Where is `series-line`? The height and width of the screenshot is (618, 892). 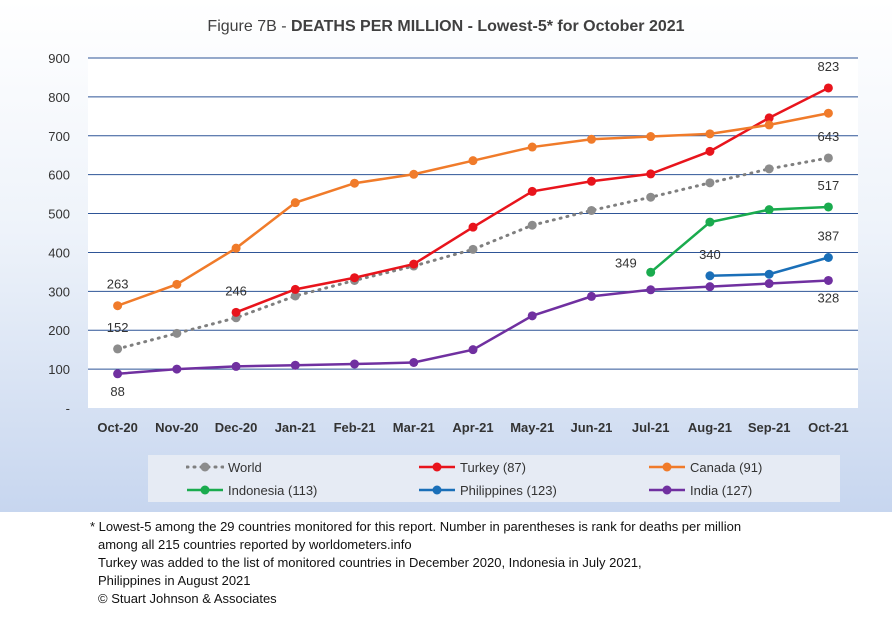
series-line is located at coordinates (739, 239).